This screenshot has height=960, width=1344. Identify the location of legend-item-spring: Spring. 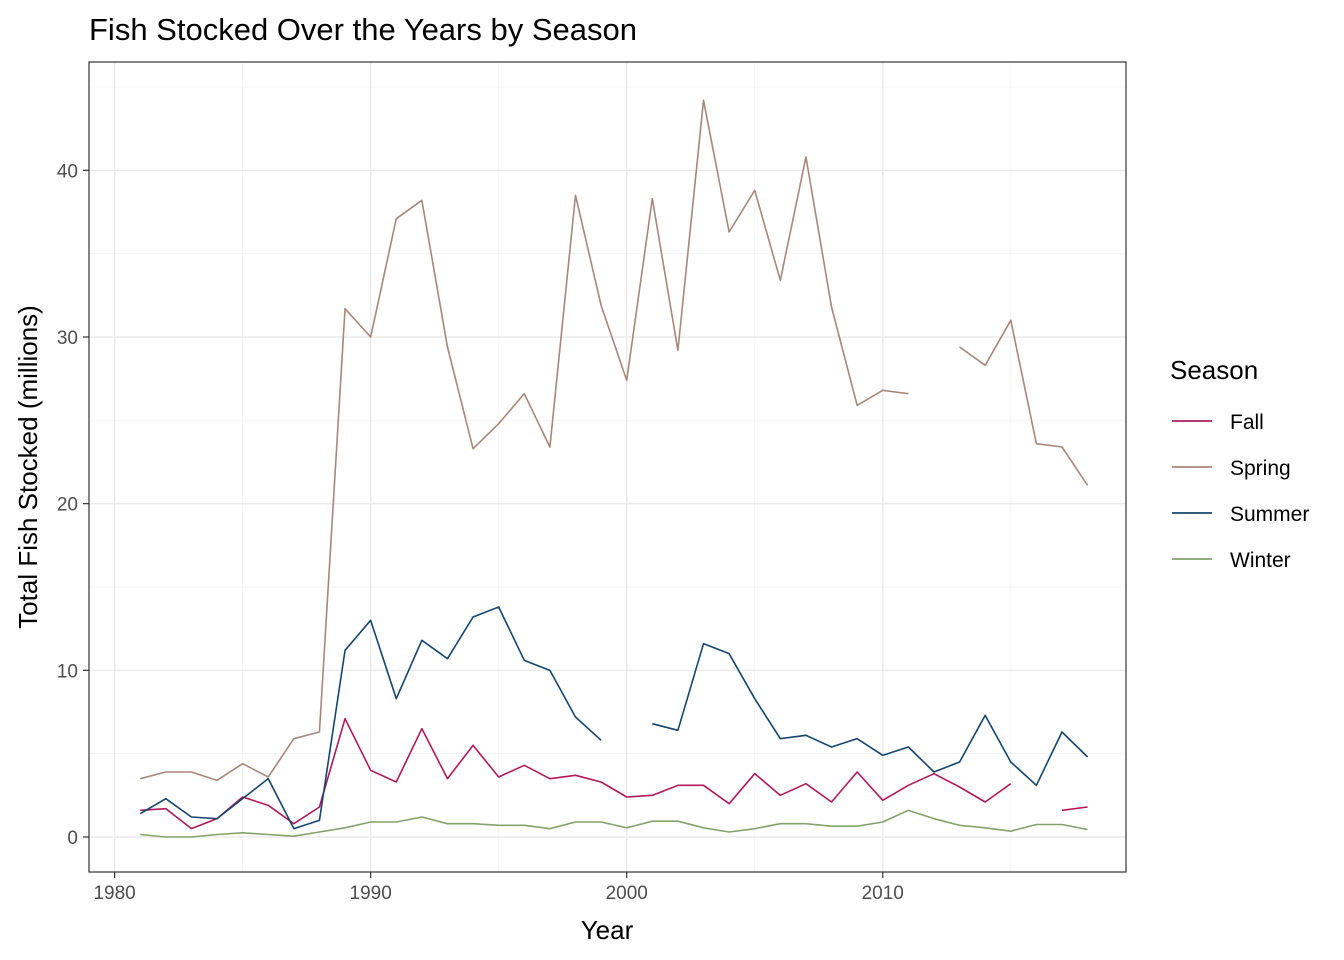
(1231, 468).